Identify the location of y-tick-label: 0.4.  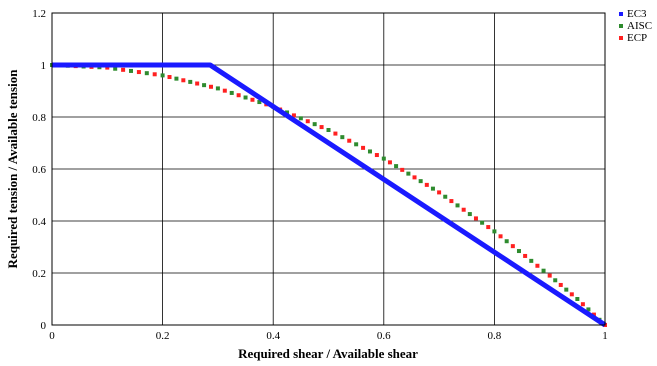
(39, 222).